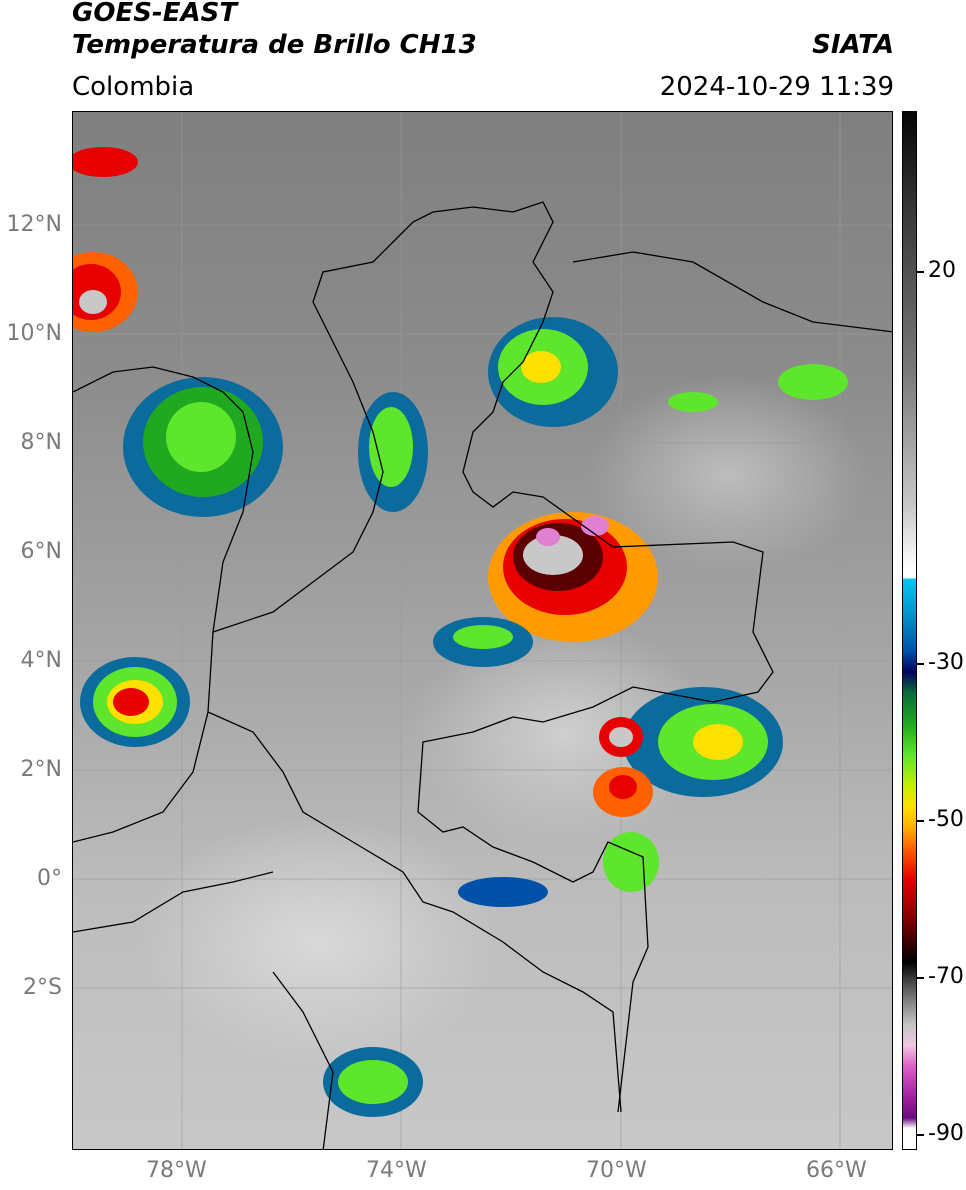 The image size is (966, 1190). I want to click on lon-label-74w: 74°W, so click(396, 1170).